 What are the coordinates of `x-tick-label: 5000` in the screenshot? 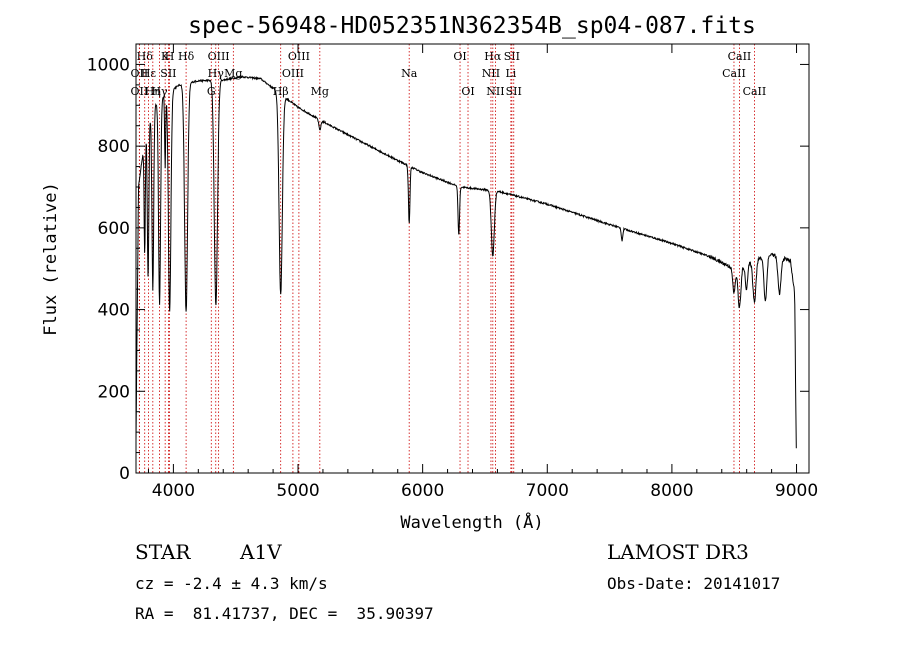 It's located at (297, 491).